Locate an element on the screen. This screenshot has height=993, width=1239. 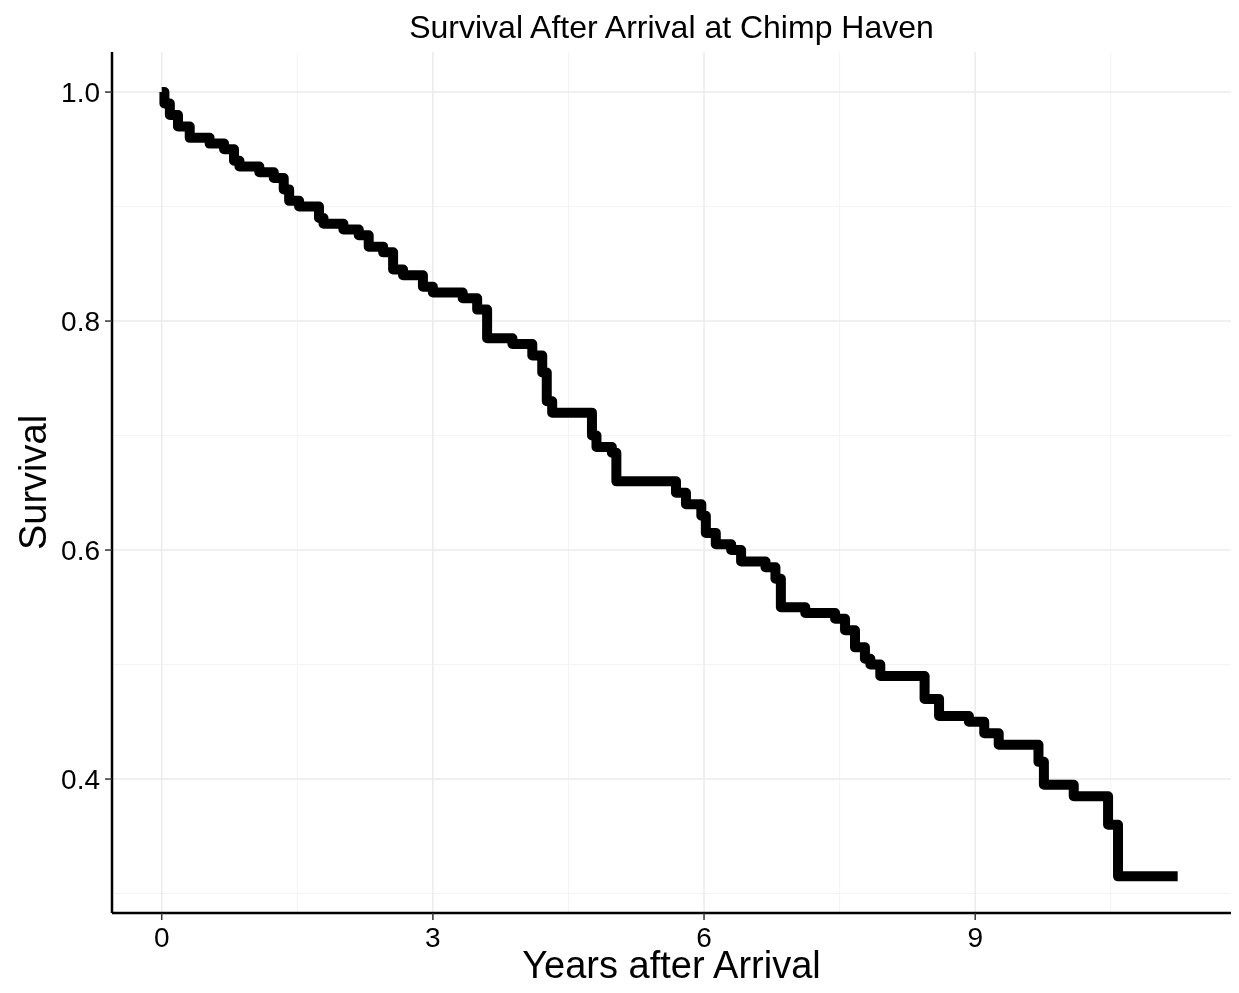
x-tick-label: 9 is located at coordinates (975, 937).